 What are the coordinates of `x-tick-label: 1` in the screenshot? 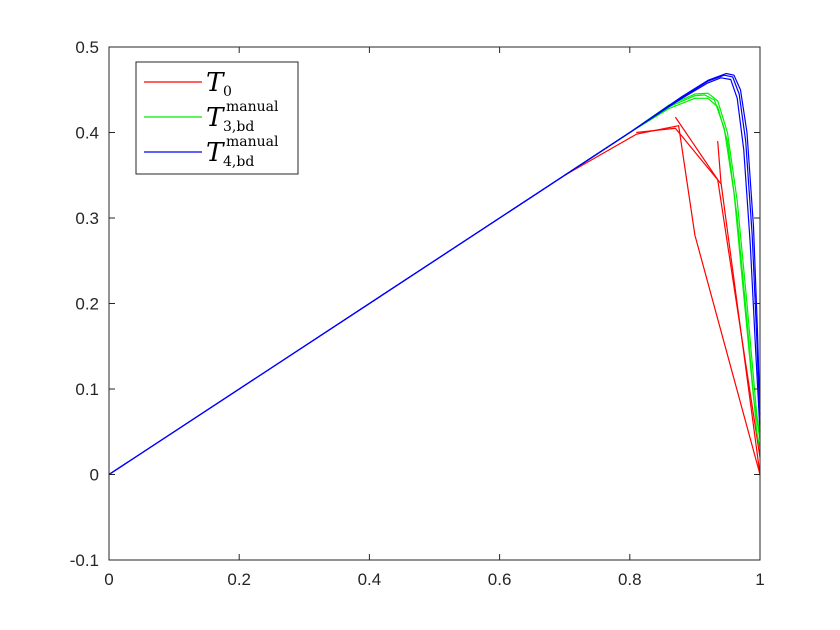 It's located at (759, 579).